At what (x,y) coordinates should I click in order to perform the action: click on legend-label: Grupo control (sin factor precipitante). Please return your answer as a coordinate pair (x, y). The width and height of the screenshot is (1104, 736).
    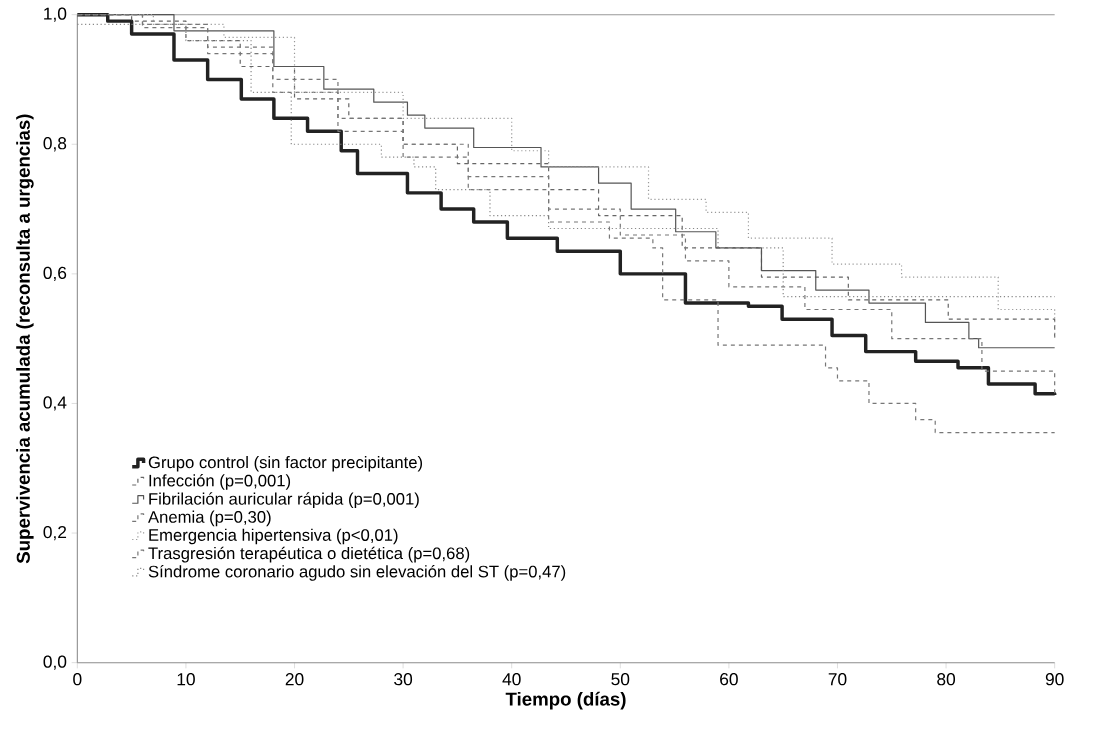
    Looking at the image, I should click on (285, 463).